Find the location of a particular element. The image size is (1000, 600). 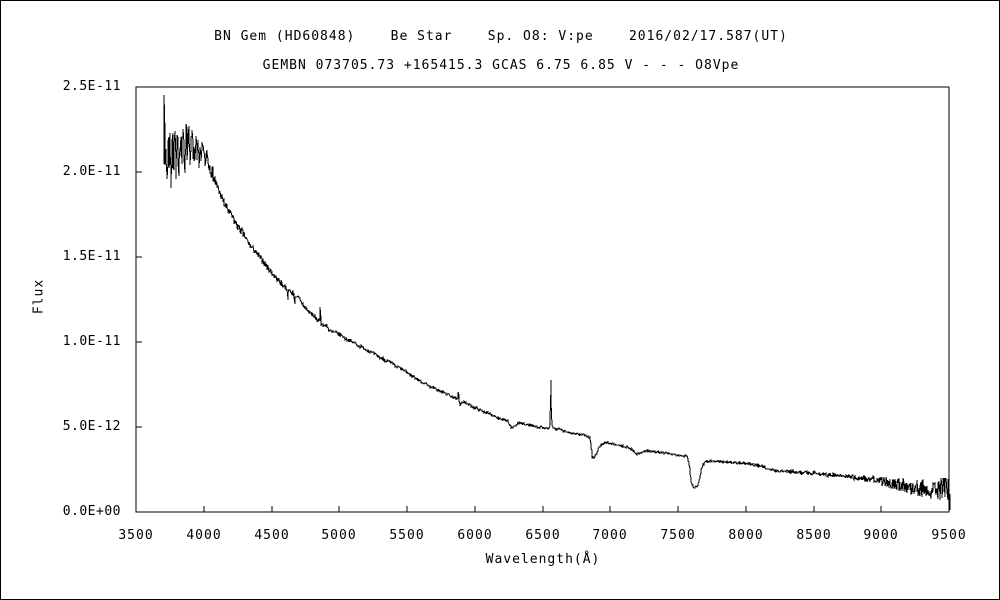

y-tick-label: 0.0E+00 is located at coordinates (91, 511).